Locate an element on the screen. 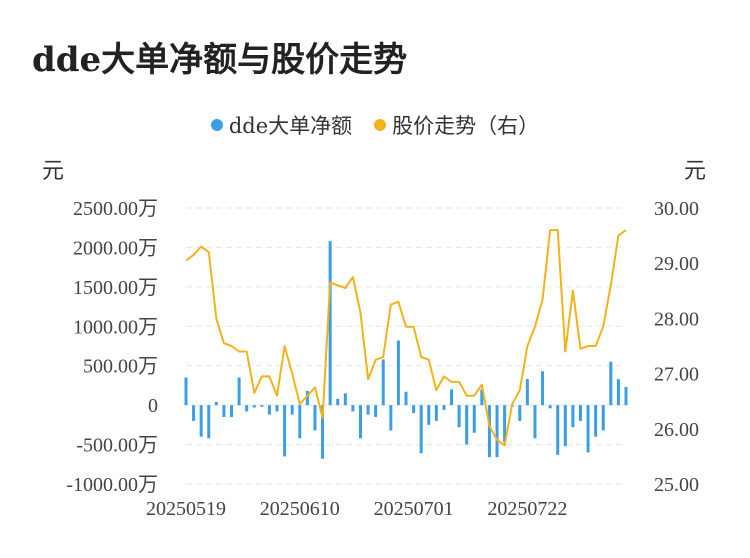  left-tick-label: 0 is located at coordinates (153, 406).